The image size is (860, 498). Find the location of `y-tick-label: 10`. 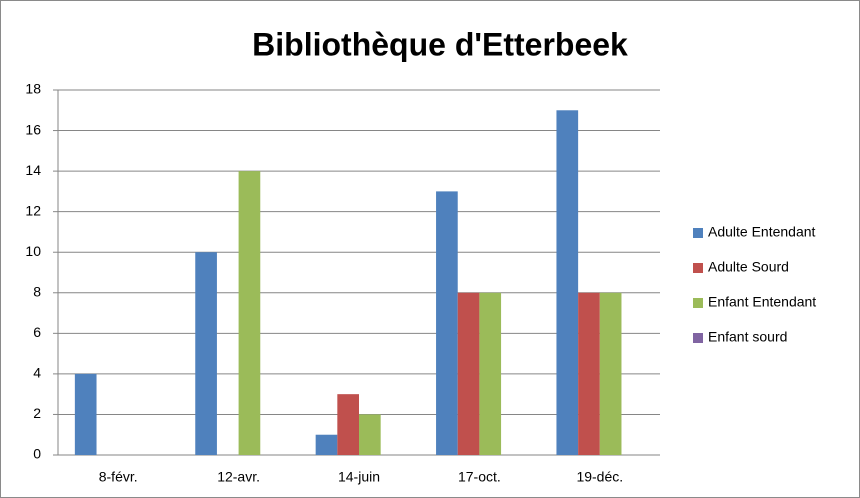

y-tick-label: 10 is located at coordinates (33, 251).